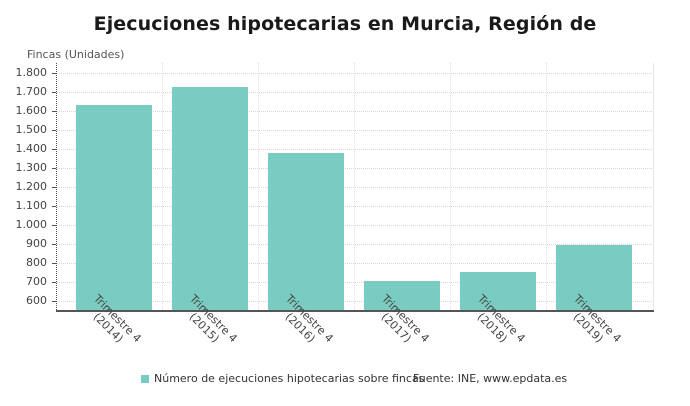 This screenshot has height=406, width=690. What do you see at coordinates (31, 91) in the screenshot?
I see `y-tick-label: 1.700` at bounding box center [31, 91].